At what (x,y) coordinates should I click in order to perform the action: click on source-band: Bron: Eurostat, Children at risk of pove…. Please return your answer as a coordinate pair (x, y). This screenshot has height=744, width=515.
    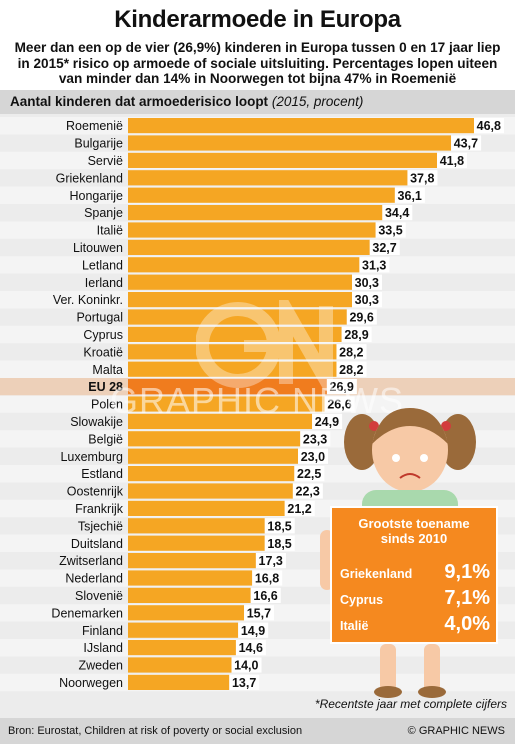
    Looking at the image, I should click on (257, 731).